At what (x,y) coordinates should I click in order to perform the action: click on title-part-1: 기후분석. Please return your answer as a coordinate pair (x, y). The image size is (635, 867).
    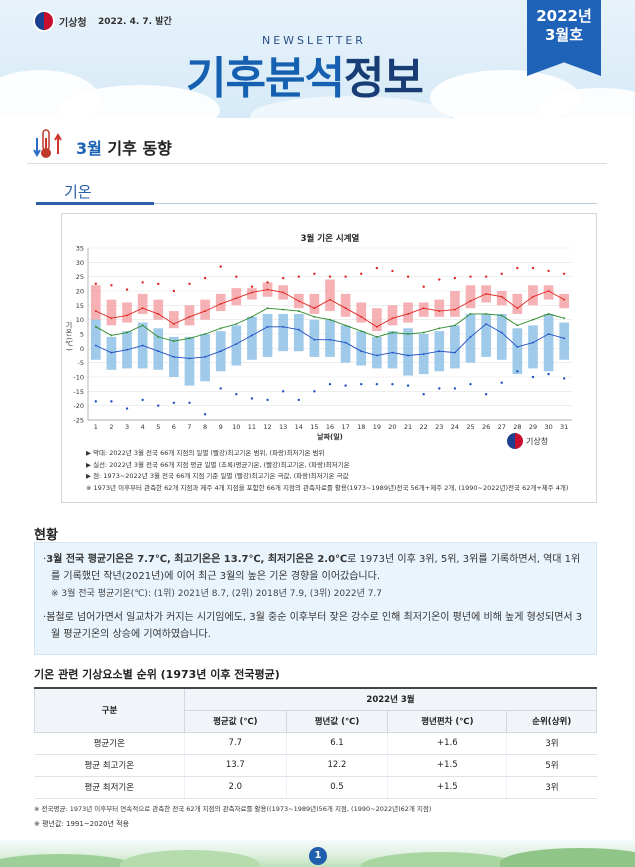
    Looking at the image, I should click on (265, 78).